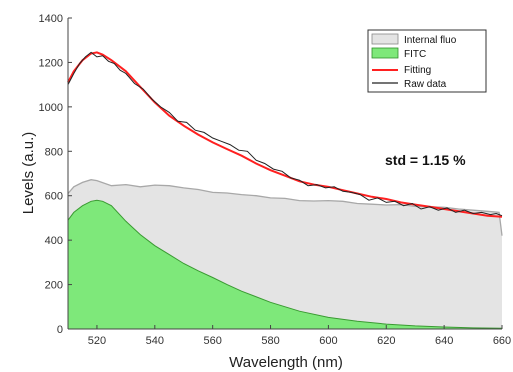  What do you see at coordinates (415, 54) in the screenshot?
I see `legend-label-fitc: FITC` at bounding box center [415, 54].